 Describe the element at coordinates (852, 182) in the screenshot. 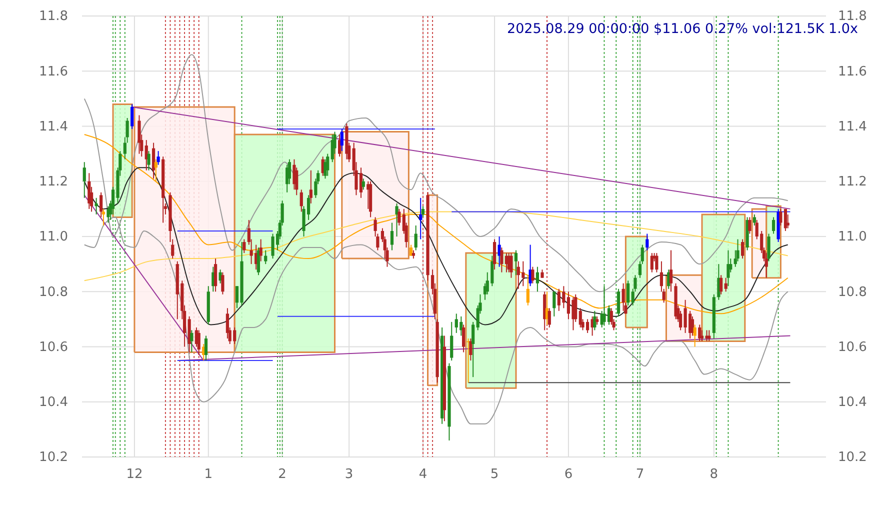

I see `y2-tick-label: 11.2` at that location.